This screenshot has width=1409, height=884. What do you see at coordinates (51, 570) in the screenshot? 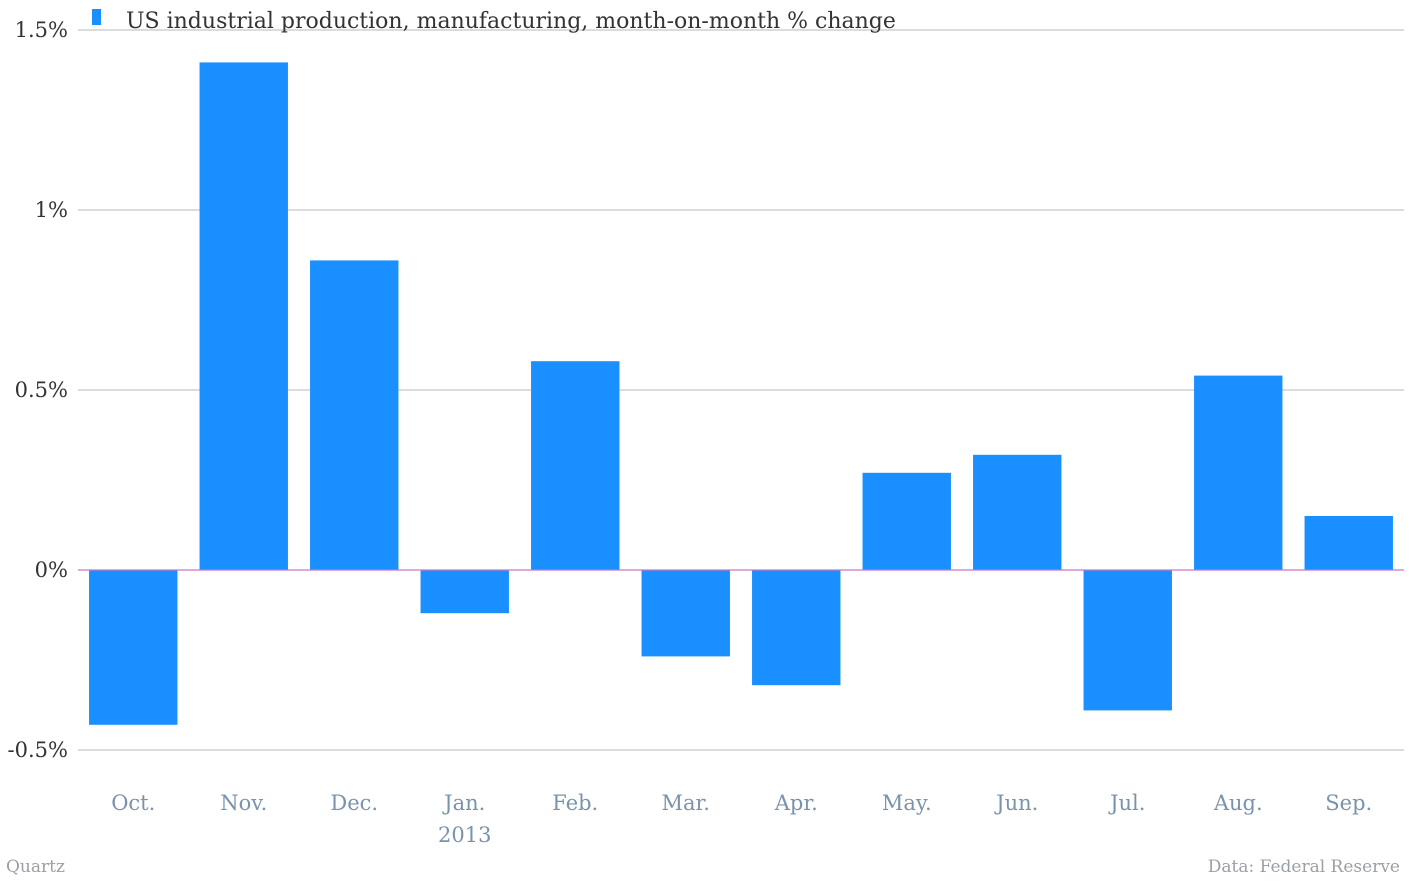
I see `y-tick-label: 0%` at bounding box center [51, 570].